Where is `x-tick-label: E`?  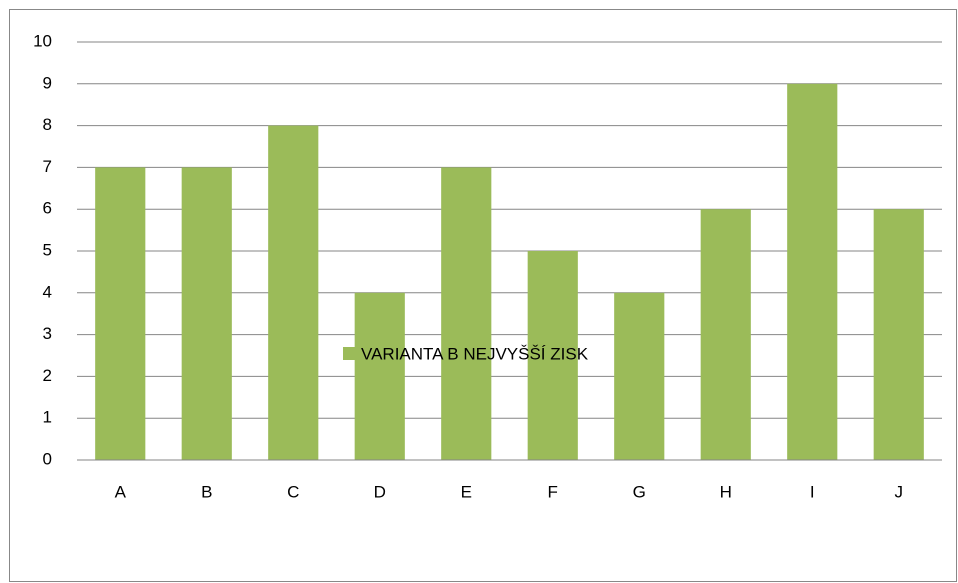 x-tick-label: E is located at coordinates (466, 491).